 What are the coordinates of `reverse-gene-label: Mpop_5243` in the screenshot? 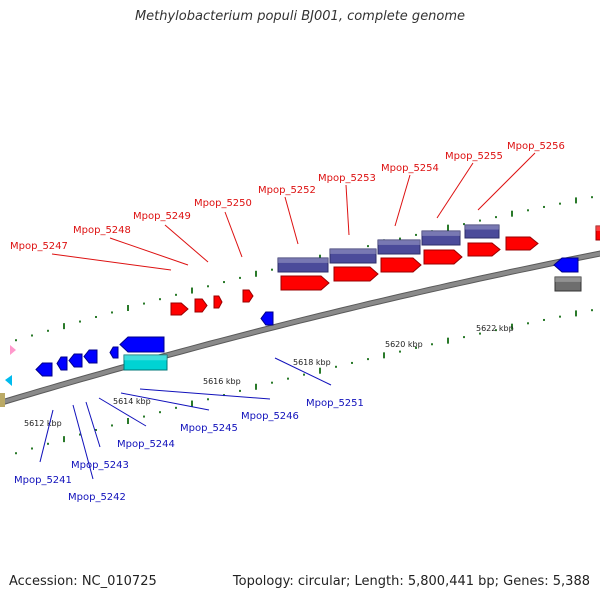 It's located at (100, 465).